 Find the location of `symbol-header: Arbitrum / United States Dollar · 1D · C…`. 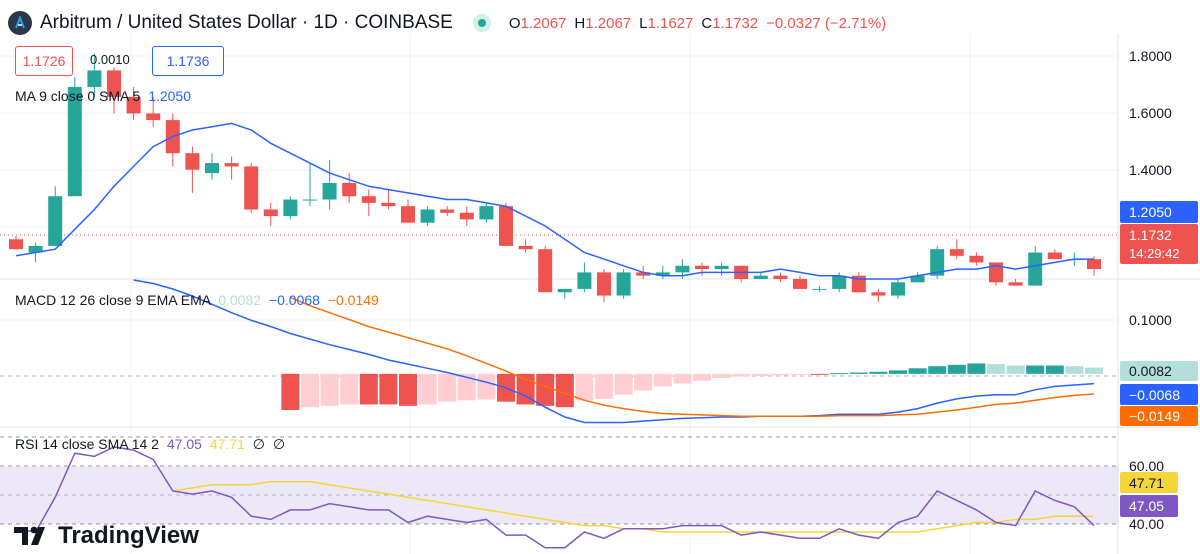

symbol-header: Arbitrum / United States Dollar · 1D · C… is located at coordinates (451, 23).